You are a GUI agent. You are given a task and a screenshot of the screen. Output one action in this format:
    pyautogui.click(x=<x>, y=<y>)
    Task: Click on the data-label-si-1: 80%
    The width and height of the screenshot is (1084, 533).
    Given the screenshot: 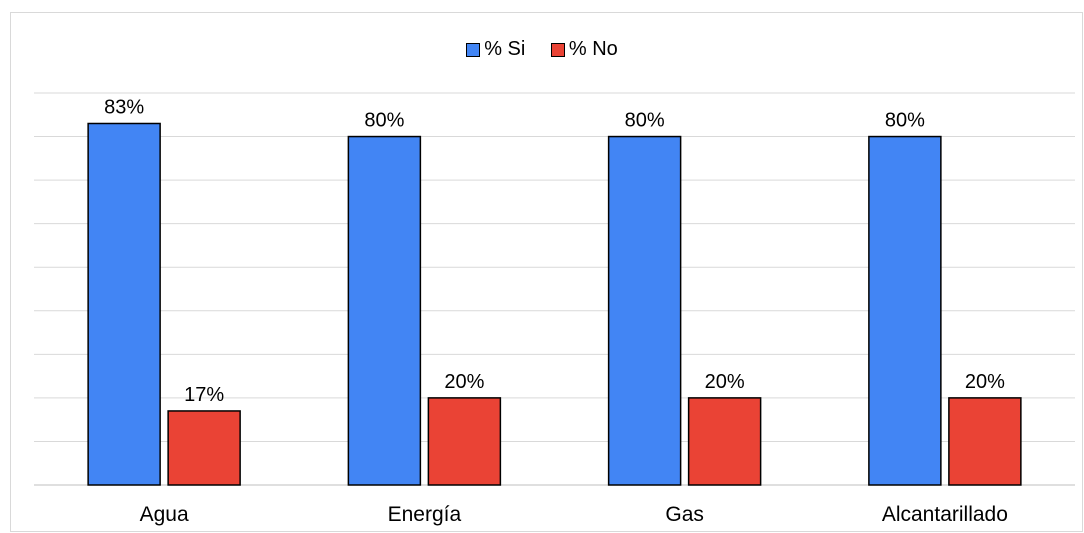 What is the action you would take?
    pyautogui.click(x=384, y=121)
    